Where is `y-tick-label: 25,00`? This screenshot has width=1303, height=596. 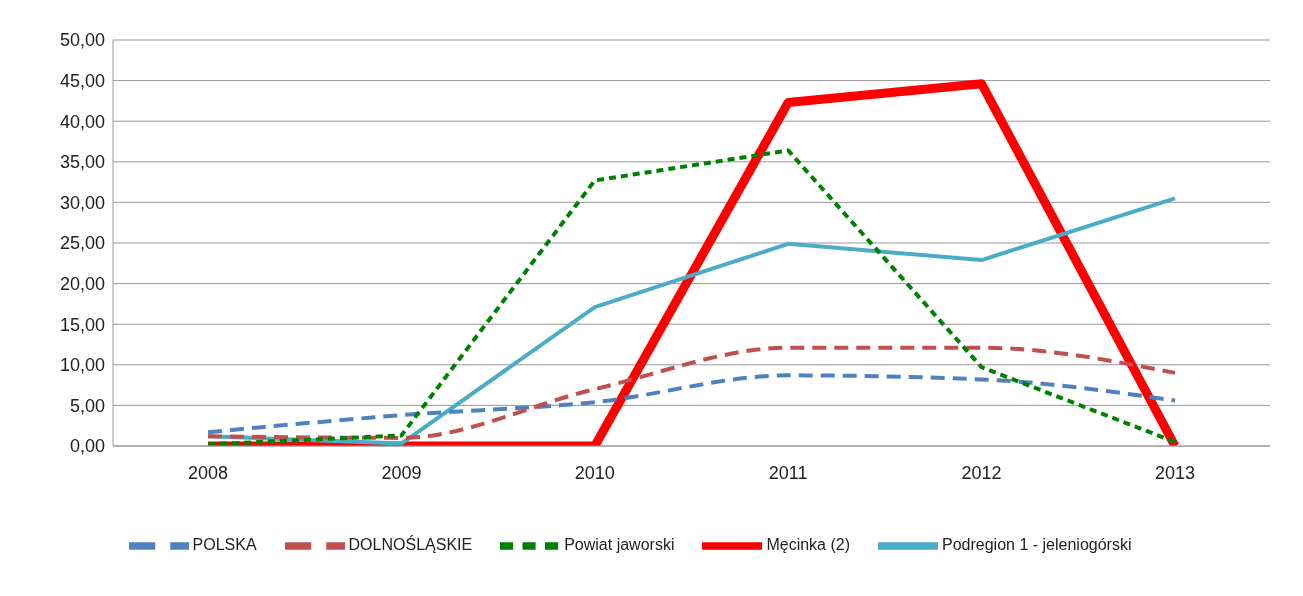
y-tick-label: 25,00 is located at coordinates (82, 243).